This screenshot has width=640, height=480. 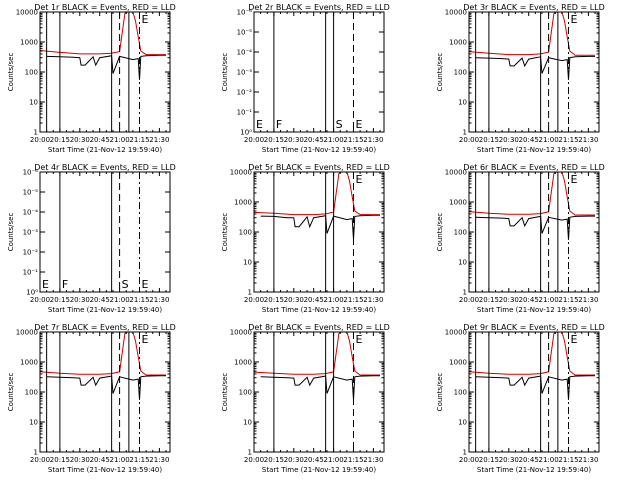 What do you see at coordinates (339, 124) in the screenshot?
I see `event-label: S` at bounding box center [339, 124].